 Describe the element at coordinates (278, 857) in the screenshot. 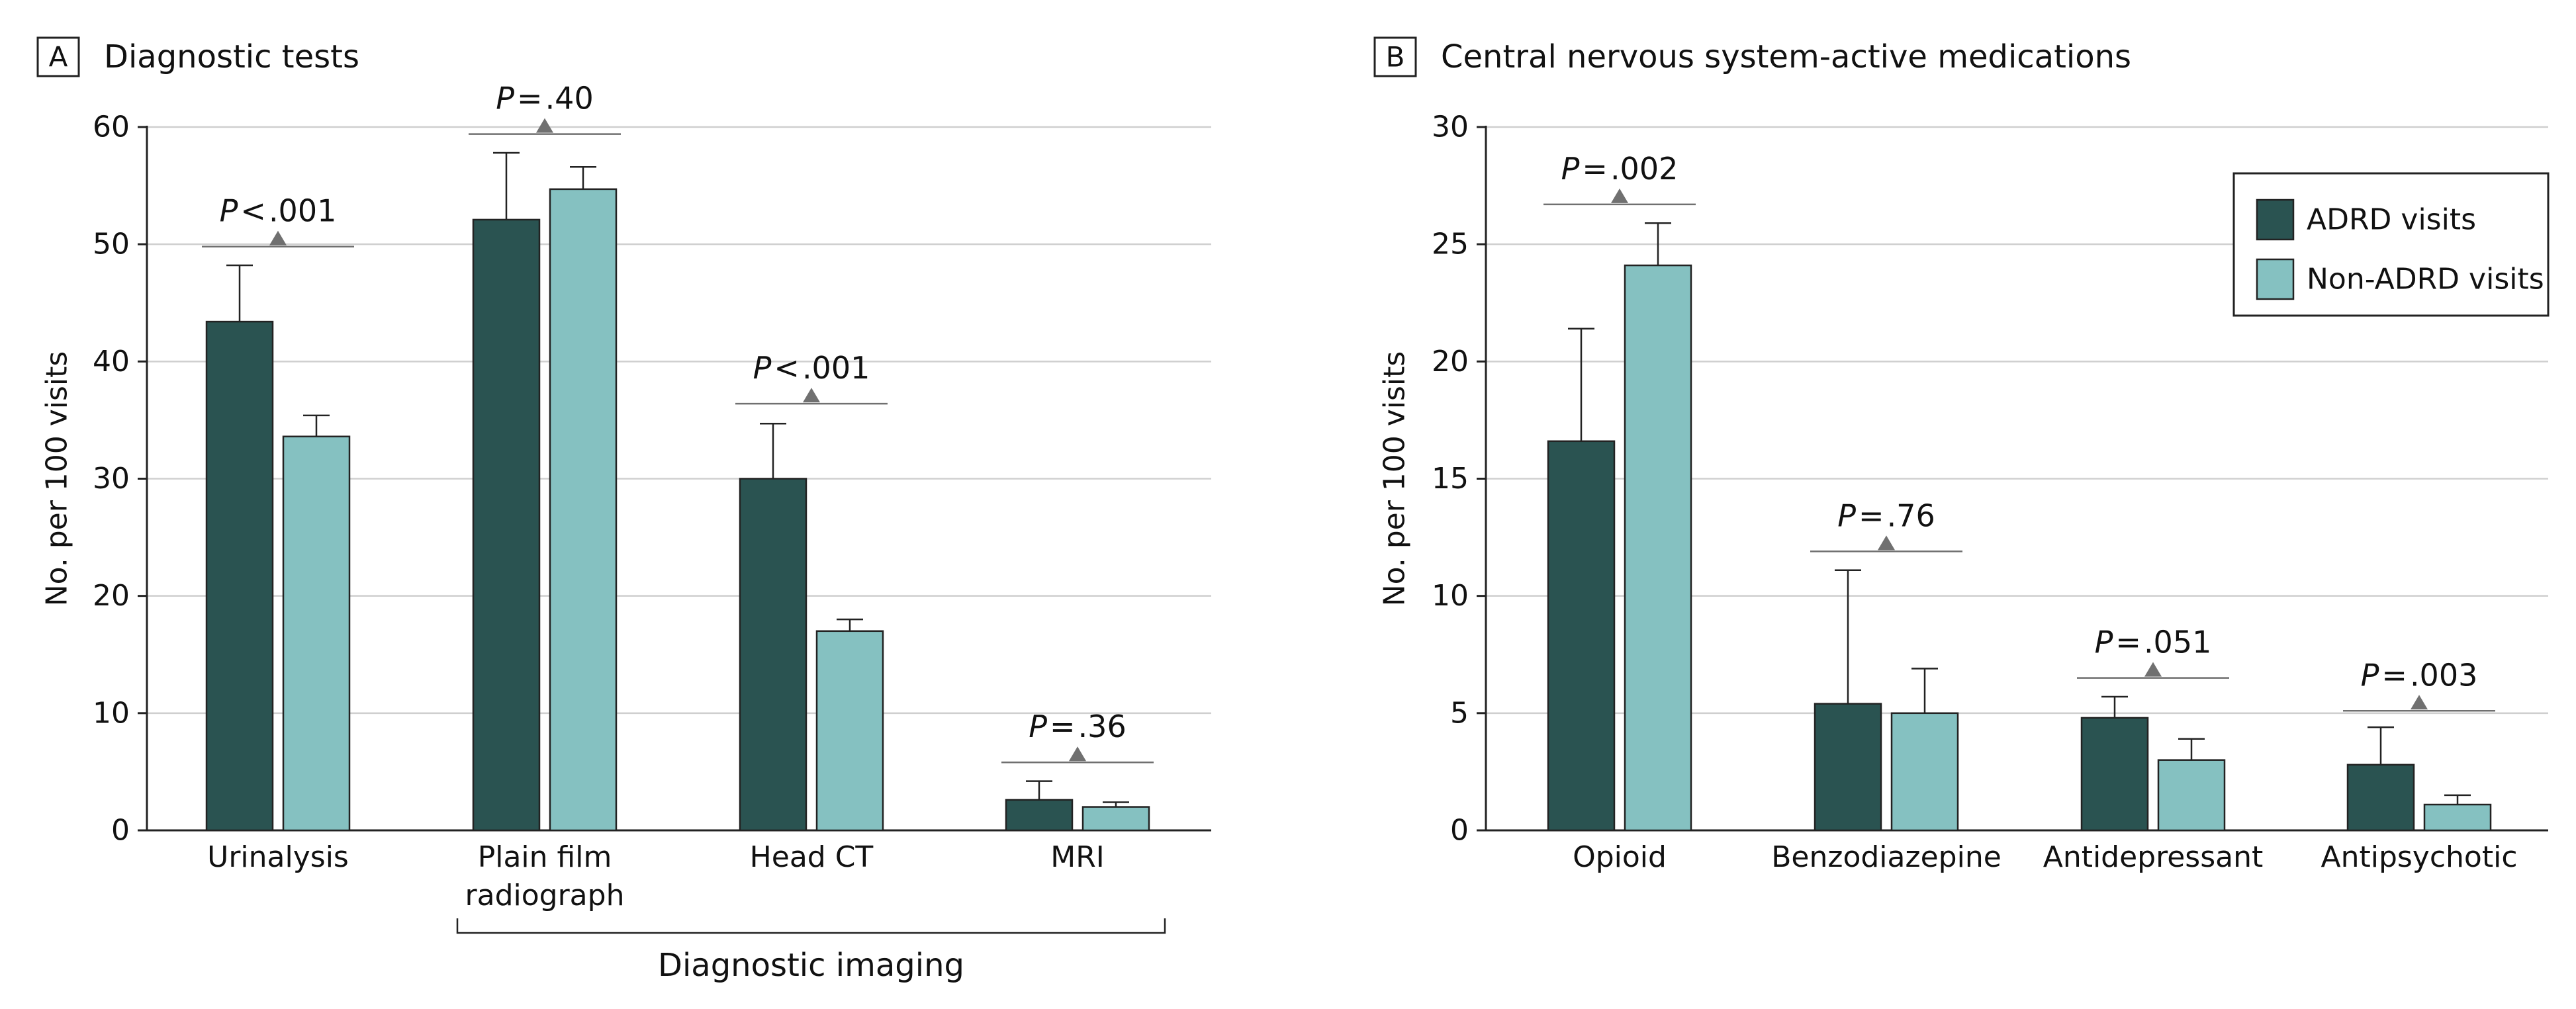

I see `x-category-label: Urinalysis` at that location.